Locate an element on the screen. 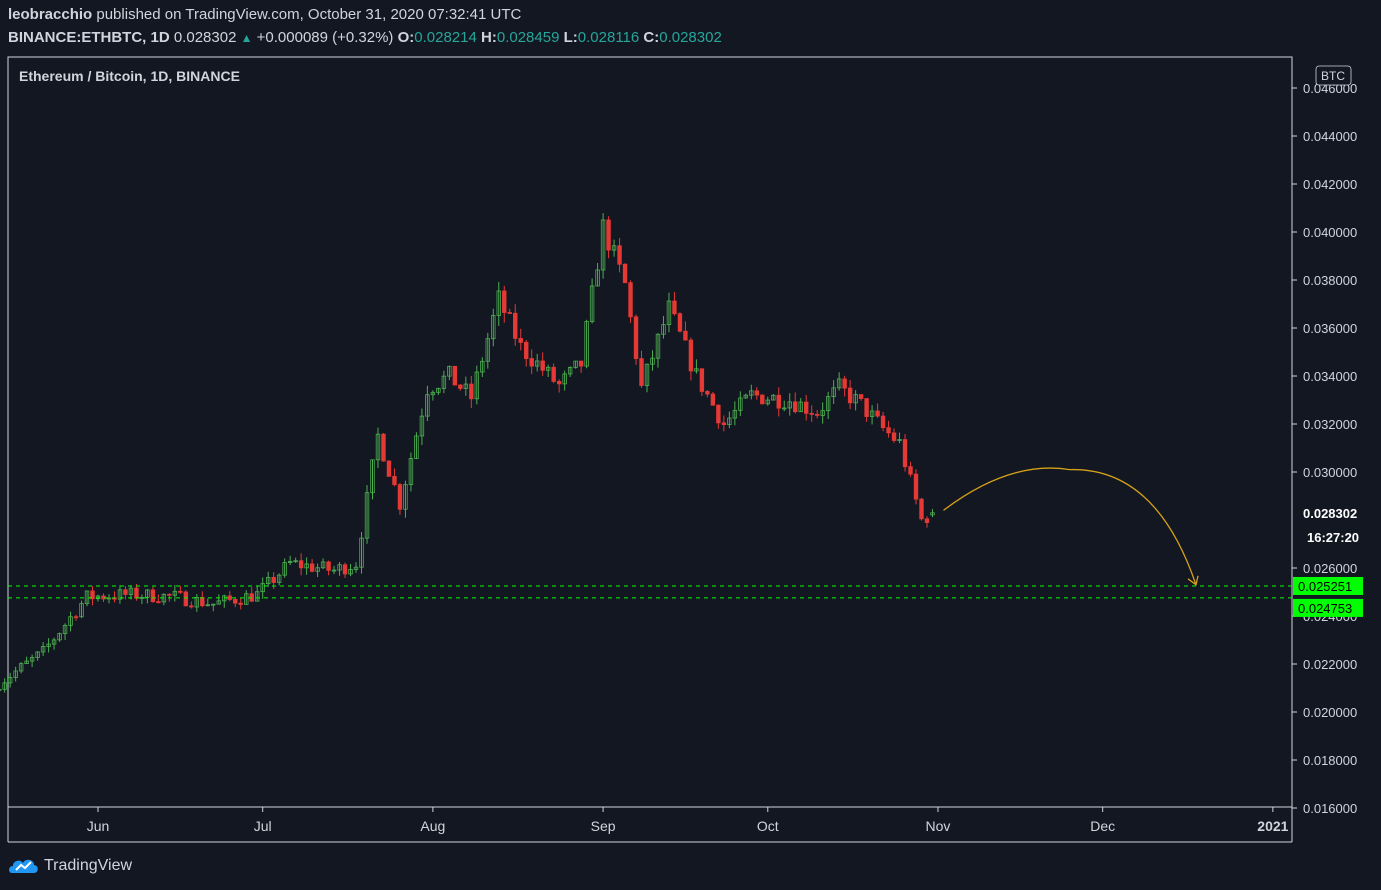 The width and height of the screenshot is (1381, 890). y-tick-label: 0.022000 is located at coordinates (1330, 664).